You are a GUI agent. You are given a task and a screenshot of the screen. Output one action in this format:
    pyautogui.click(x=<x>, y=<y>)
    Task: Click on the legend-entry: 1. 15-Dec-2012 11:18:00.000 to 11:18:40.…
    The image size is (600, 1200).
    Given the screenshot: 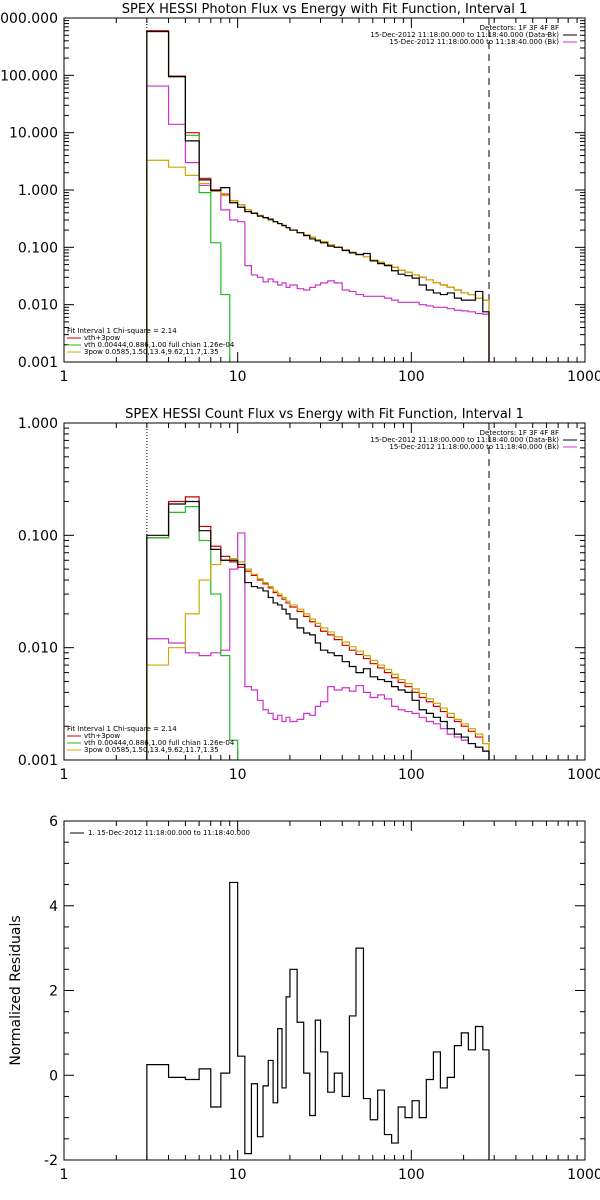 What is the action you would take?
    pyautogui.click(x=169, y=833)
    